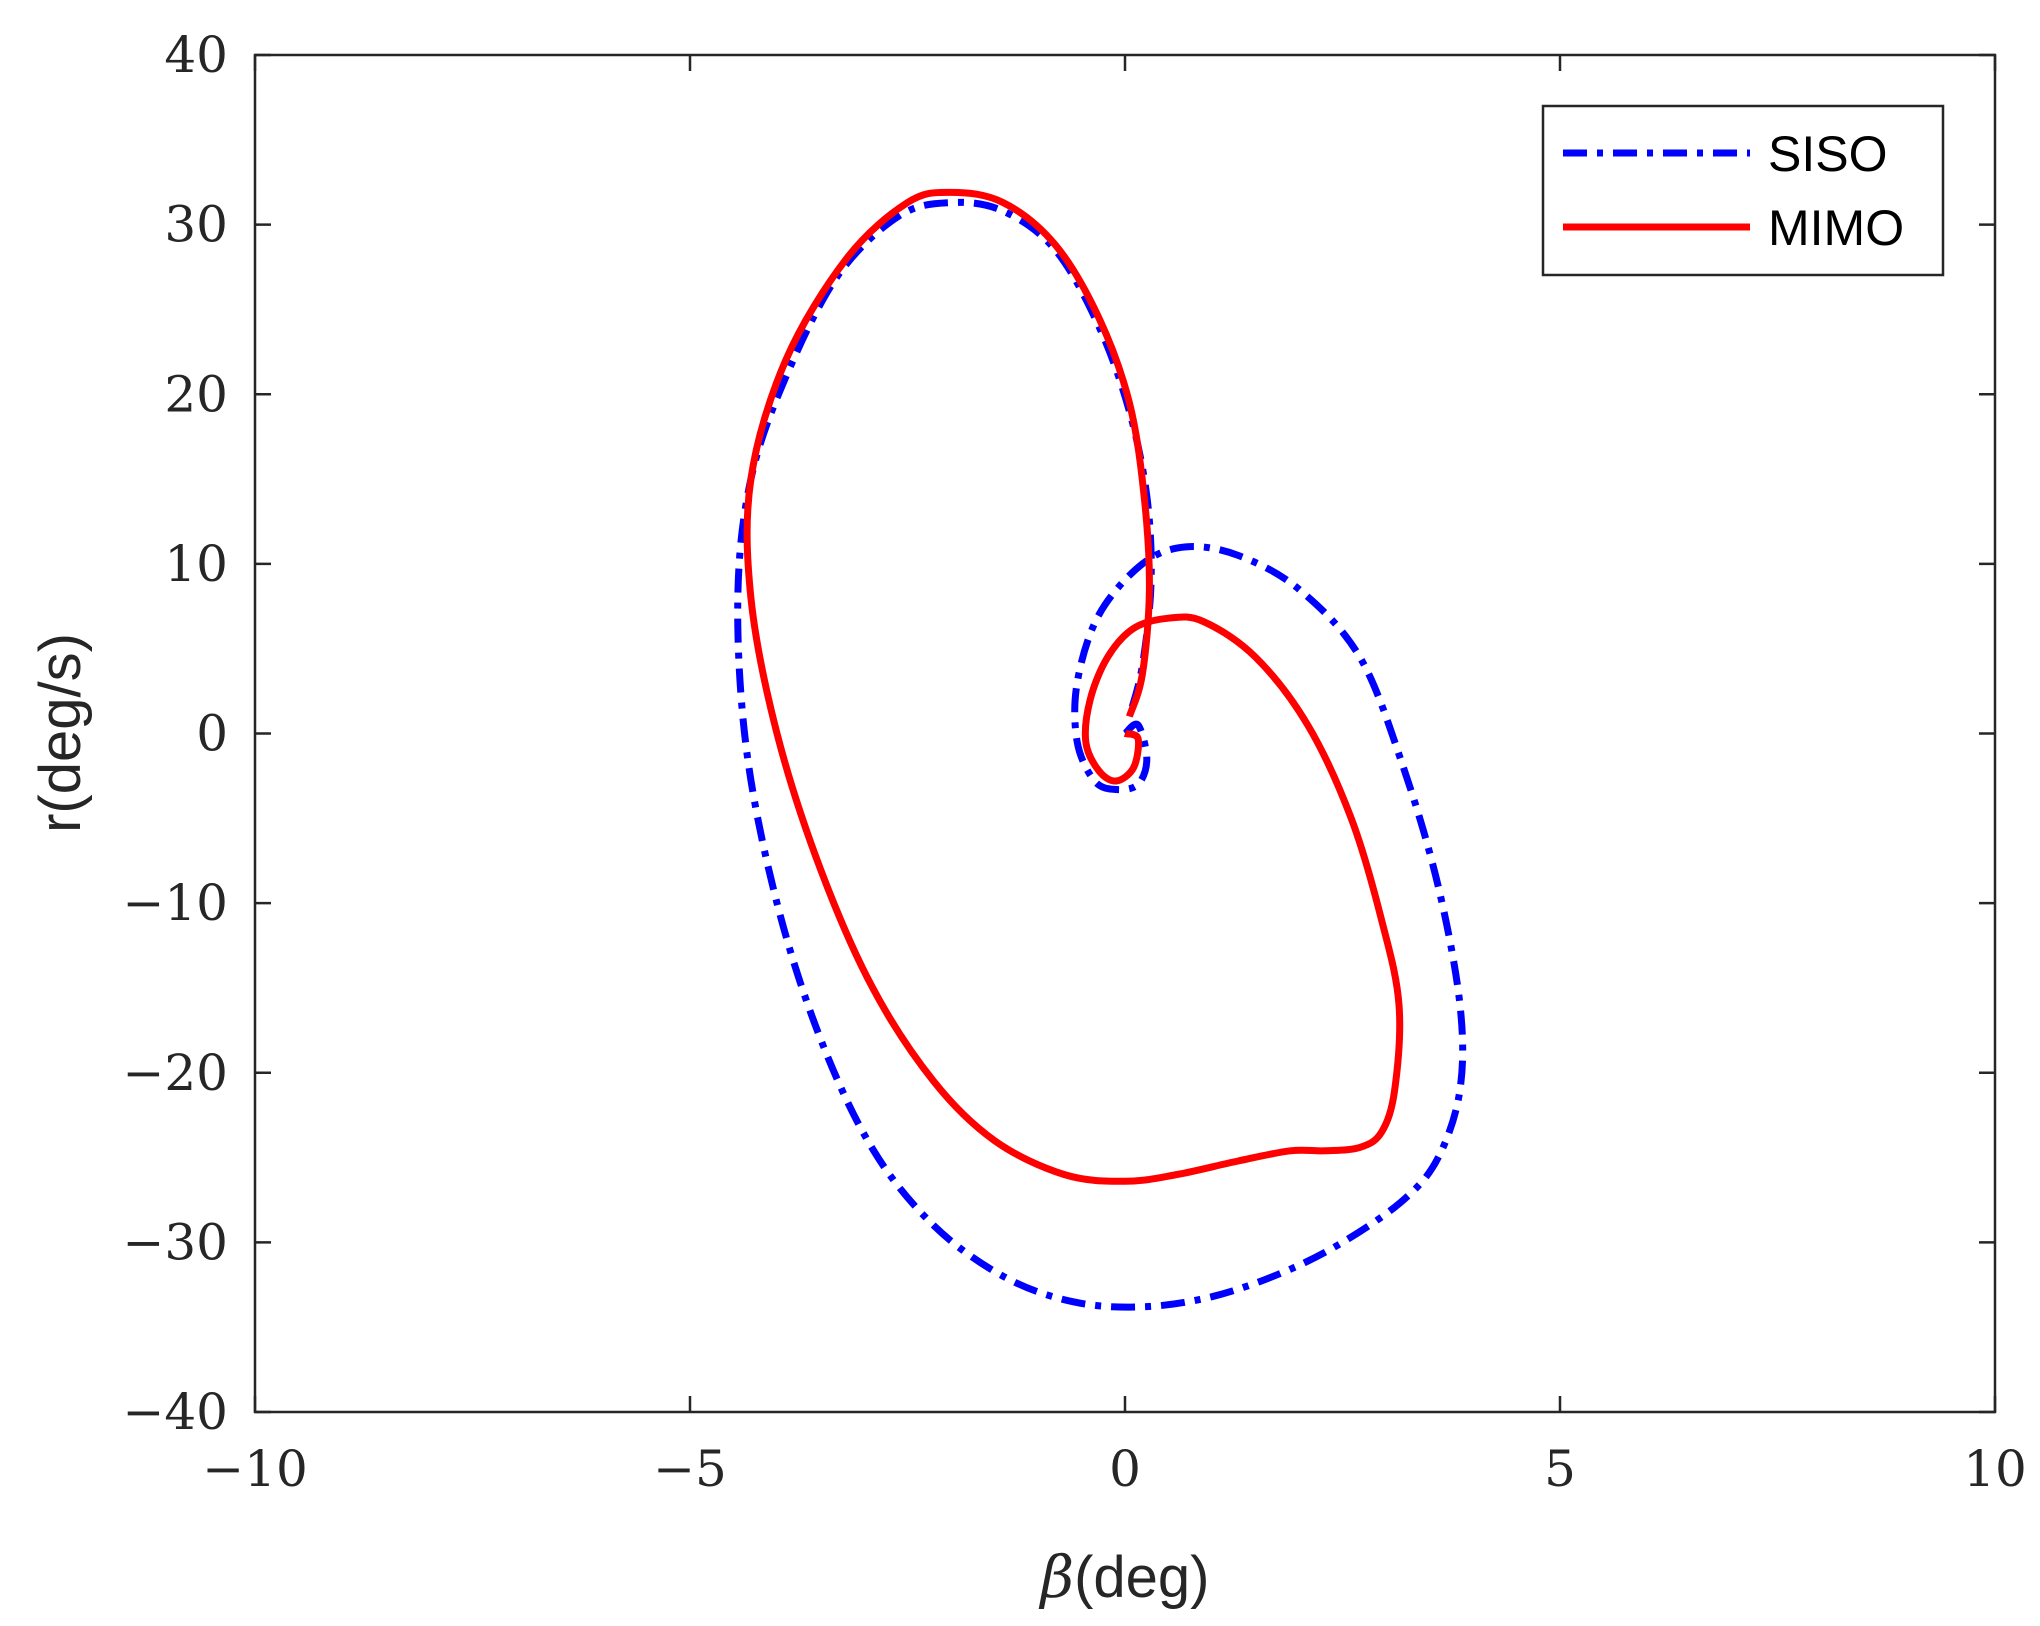  What do you see at coordinates (175, 1242) in the screenshot?
I see `y-tick-label: −30` at bounding box center [175, 1242].